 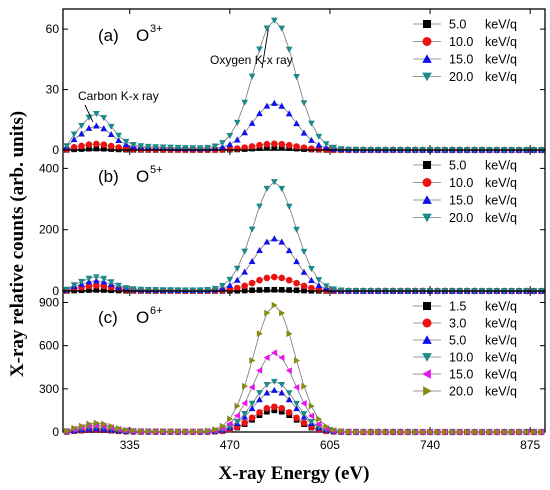 I want to click on annotation-oxygen: Oxygen K-x ray, so click(x=251, y=60).